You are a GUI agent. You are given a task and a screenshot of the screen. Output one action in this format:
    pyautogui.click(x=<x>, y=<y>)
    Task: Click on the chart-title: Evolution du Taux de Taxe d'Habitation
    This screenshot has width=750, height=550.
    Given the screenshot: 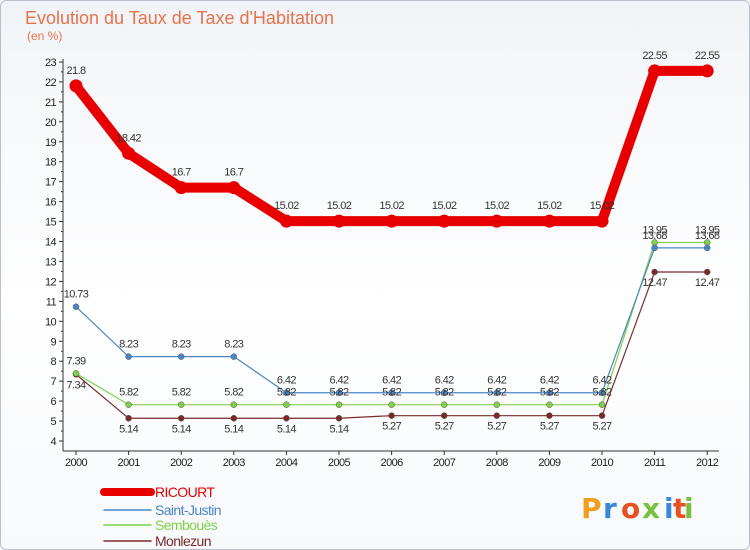 What is the action you would take?
    pyautogui.click(x=179, y=18)
    